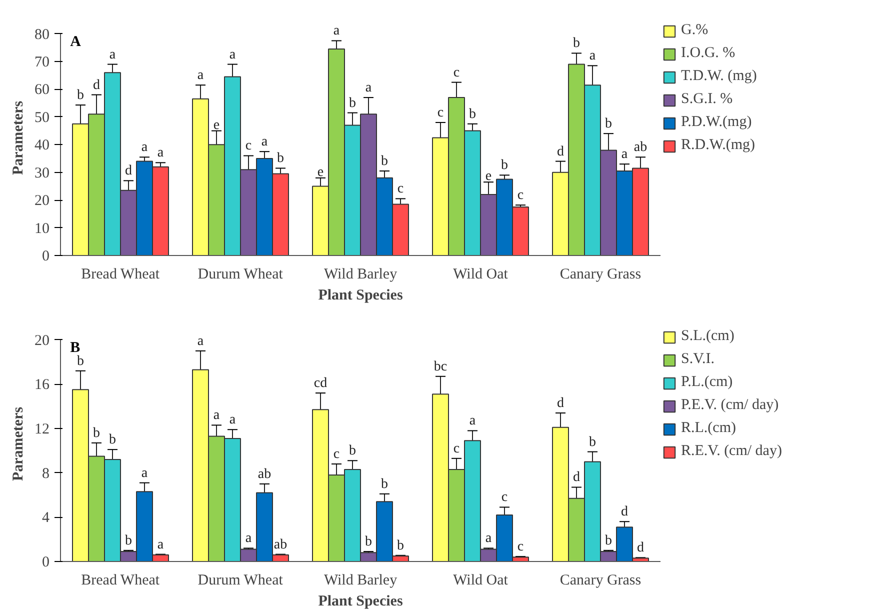  Describe the element at coordinates (716, 122) in the screenshot. I see `legend-label: P.D.W.(mg)` at that location.